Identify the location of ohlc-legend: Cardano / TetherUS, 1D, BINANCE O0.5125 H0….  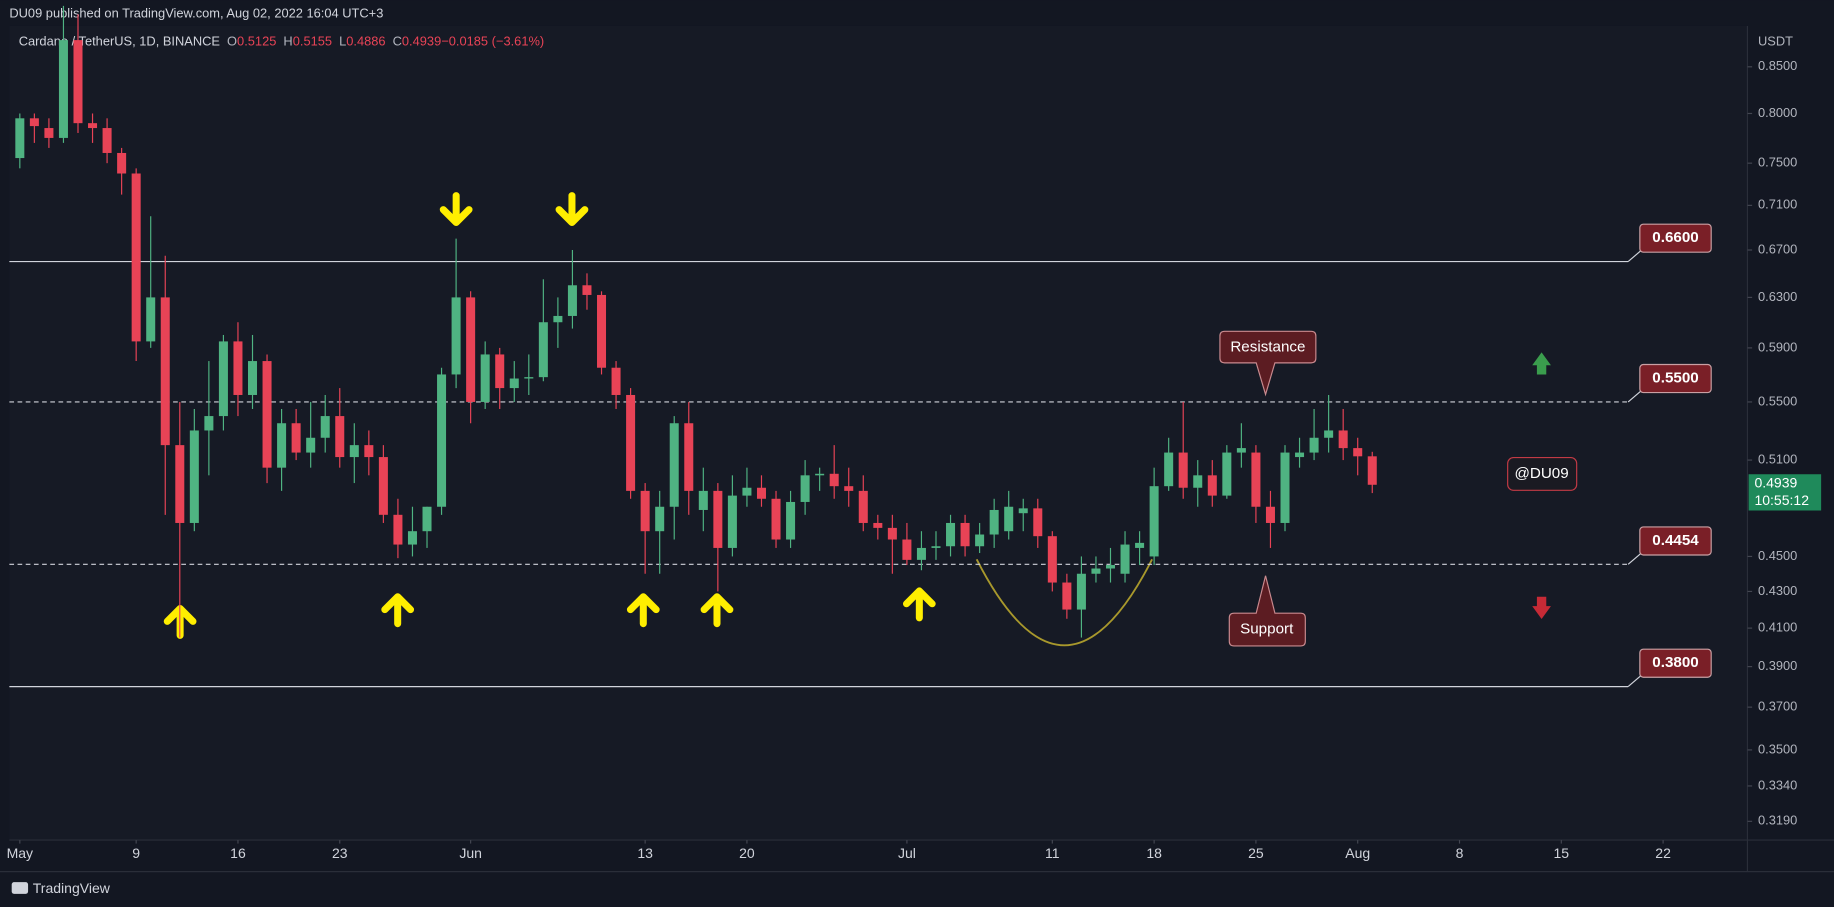
(281, 41).